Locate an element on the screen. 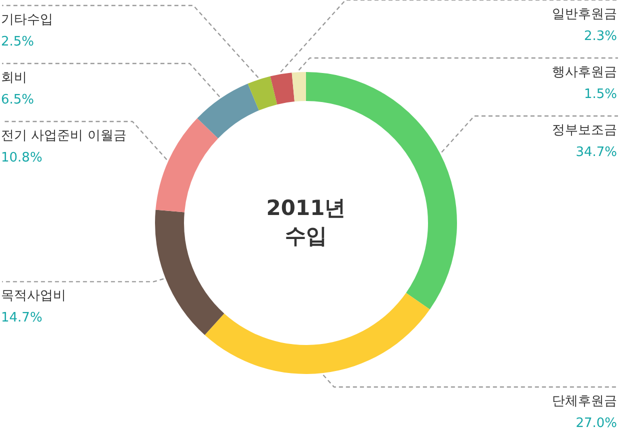 This screenshot has width=620, height=428. slice-label: 회비 is located at coordinates (14, 78).